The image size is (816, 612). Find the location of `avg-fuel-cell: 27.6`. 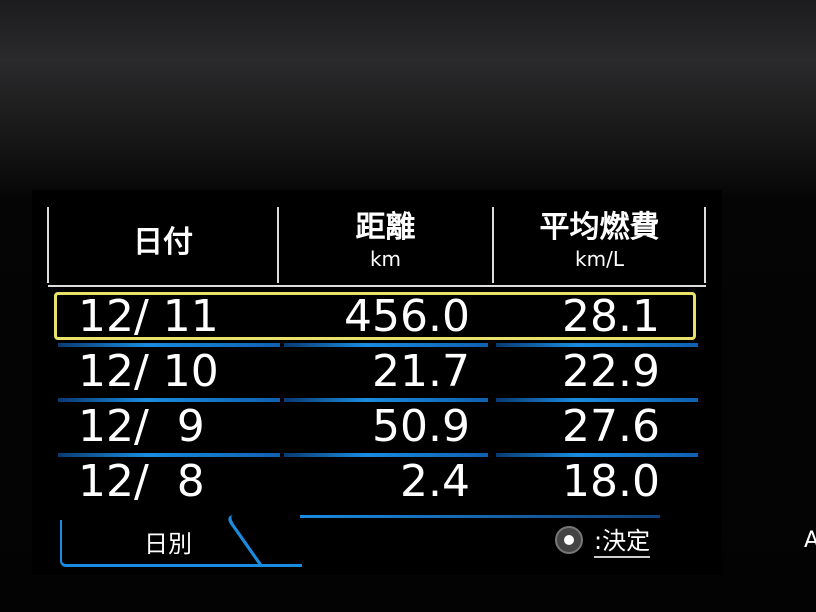

avg-fuel-cell: 27.6 is located at coordinates (611, 426).